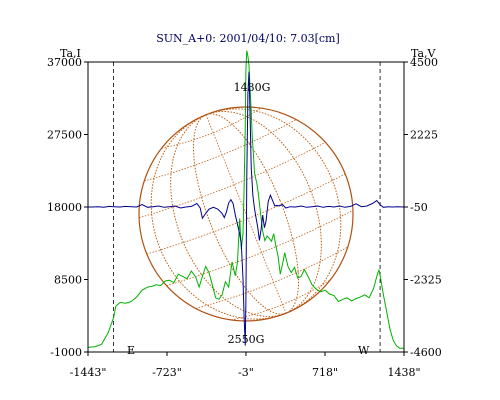  Describe the element at coordinates (246, 372) in the screenshot. I see `x-tick-label: -3"` at that location.